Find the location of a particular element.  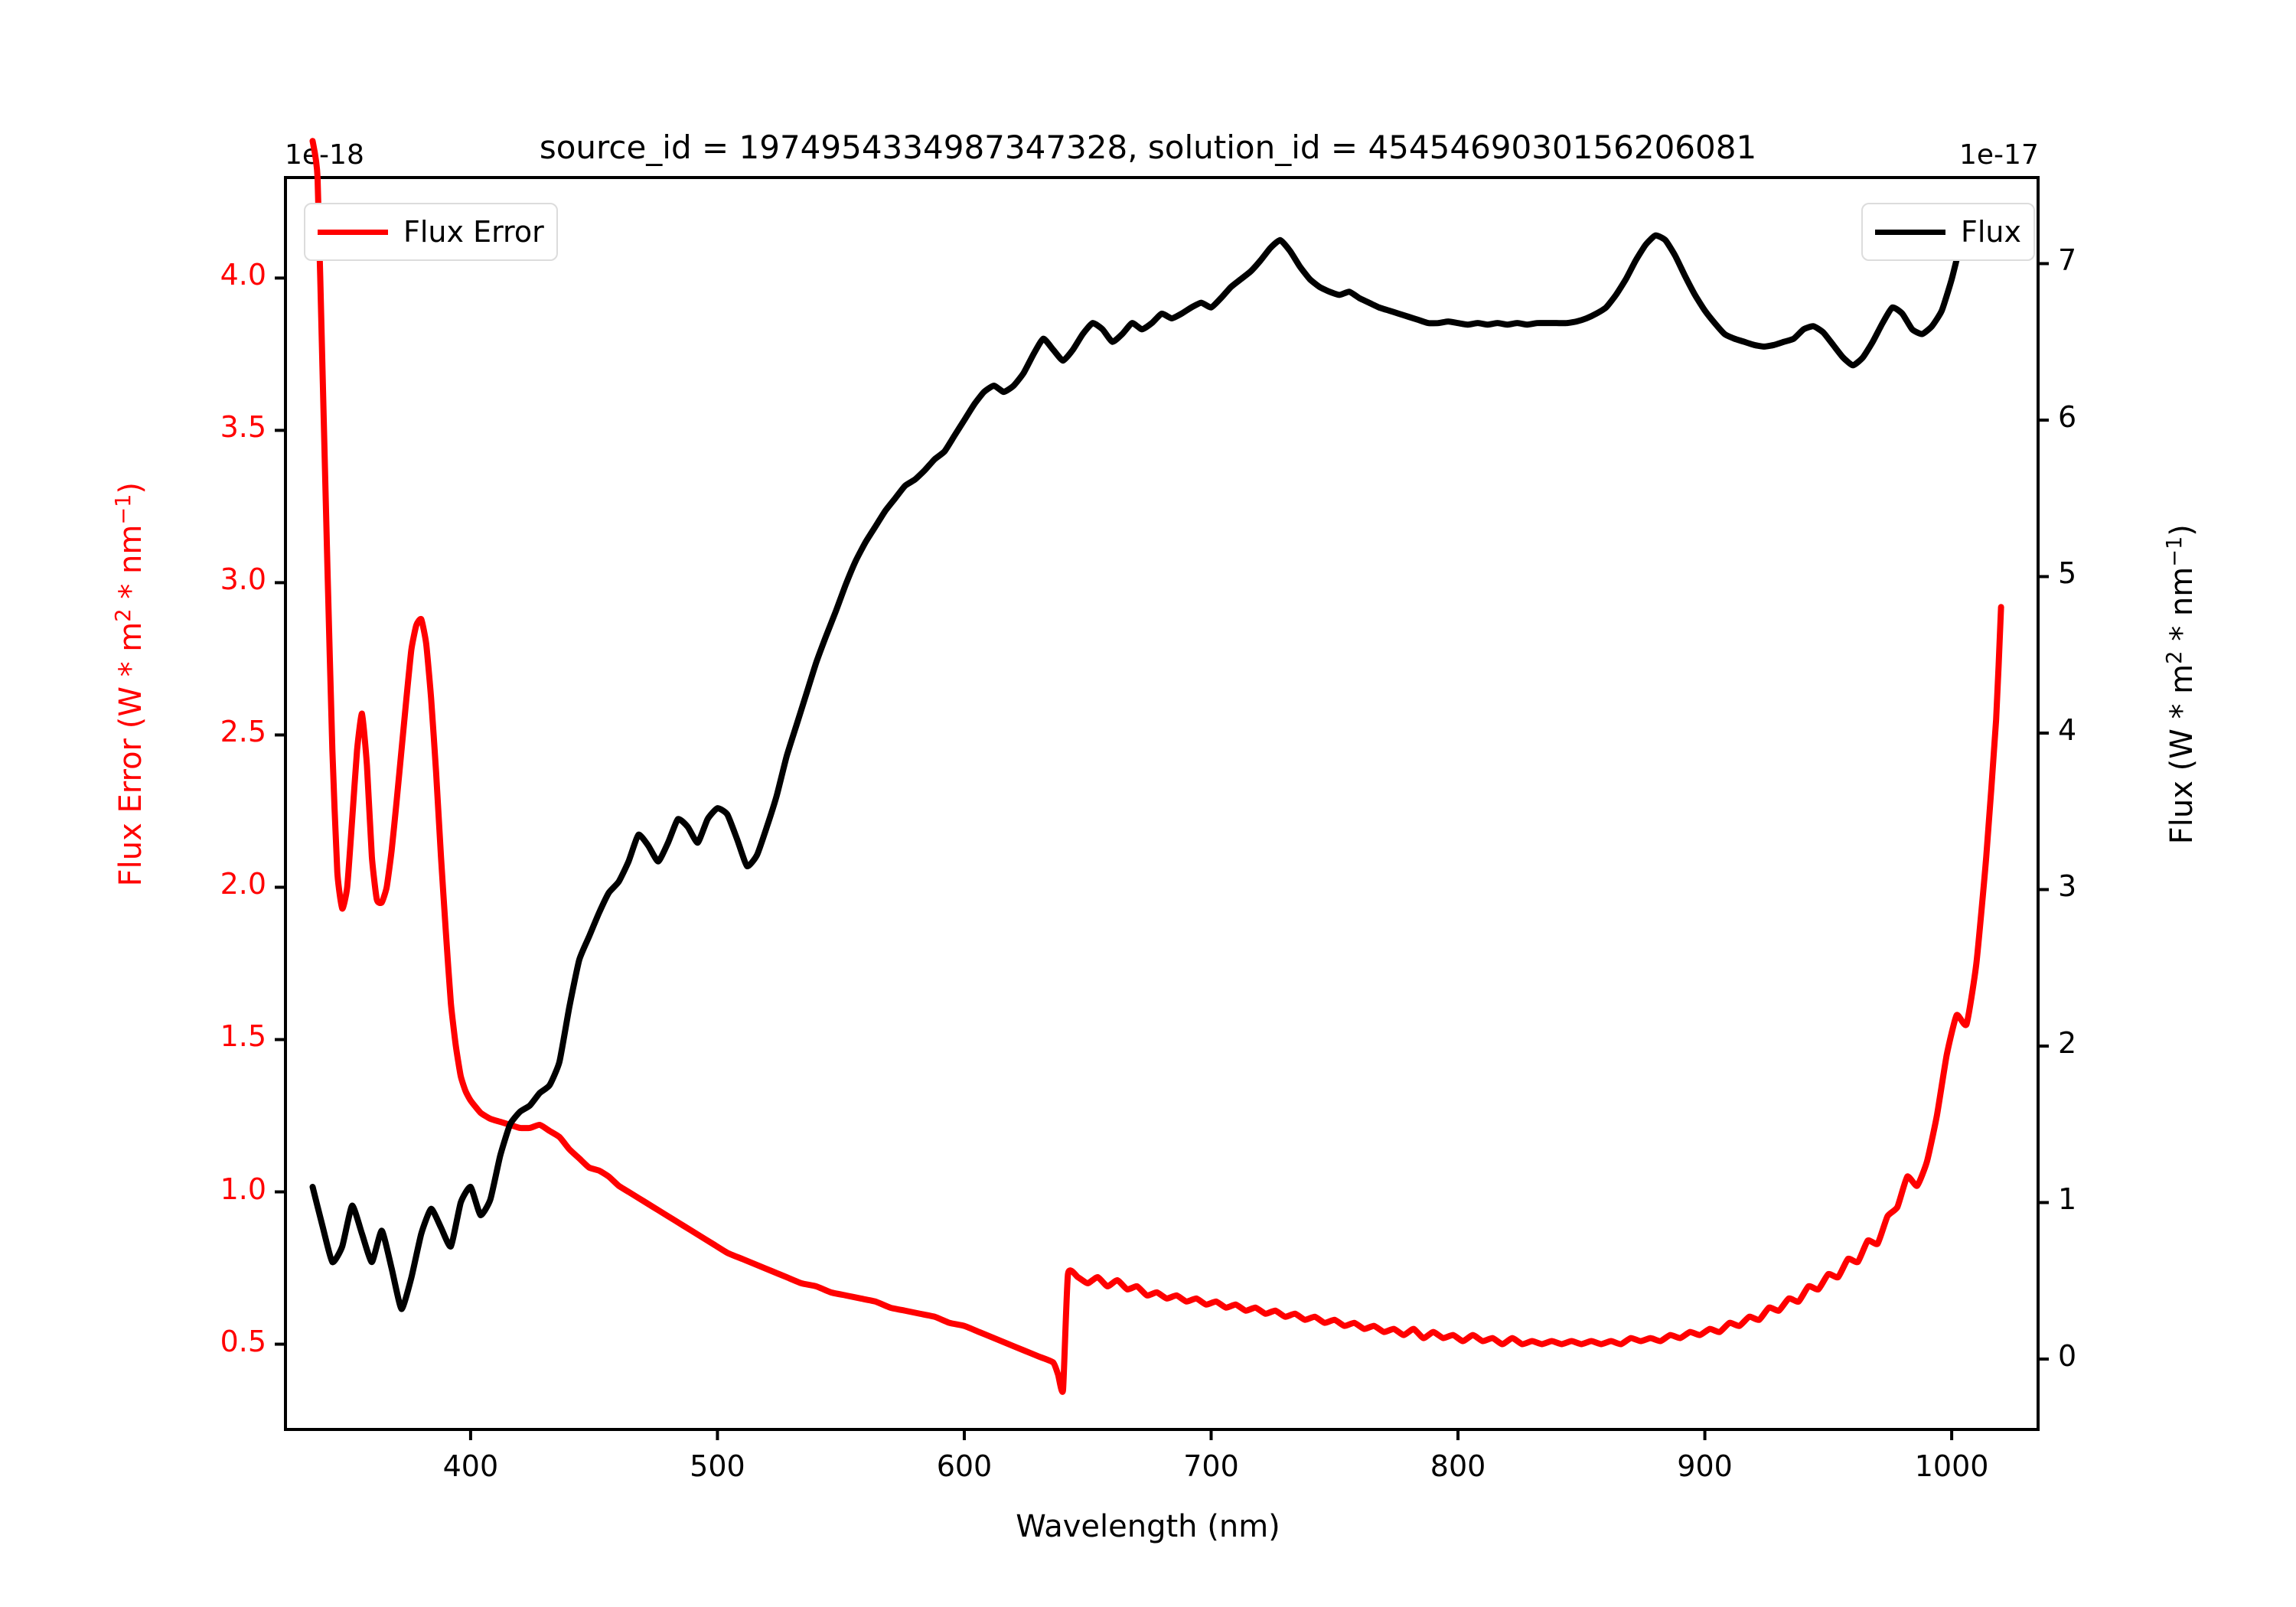

legend-line-swatch-flux is located at coordinates (1910, 232).